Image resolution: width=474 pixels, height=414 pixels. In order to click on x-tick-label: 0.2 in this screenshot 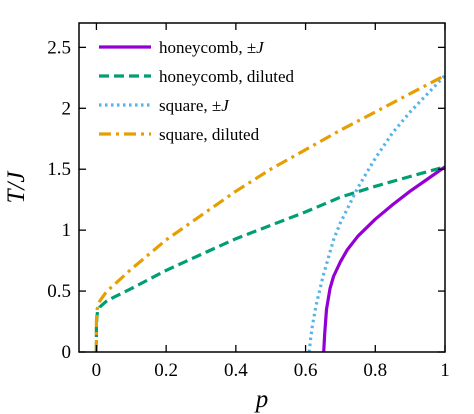, I will do `click(166, 370)`.